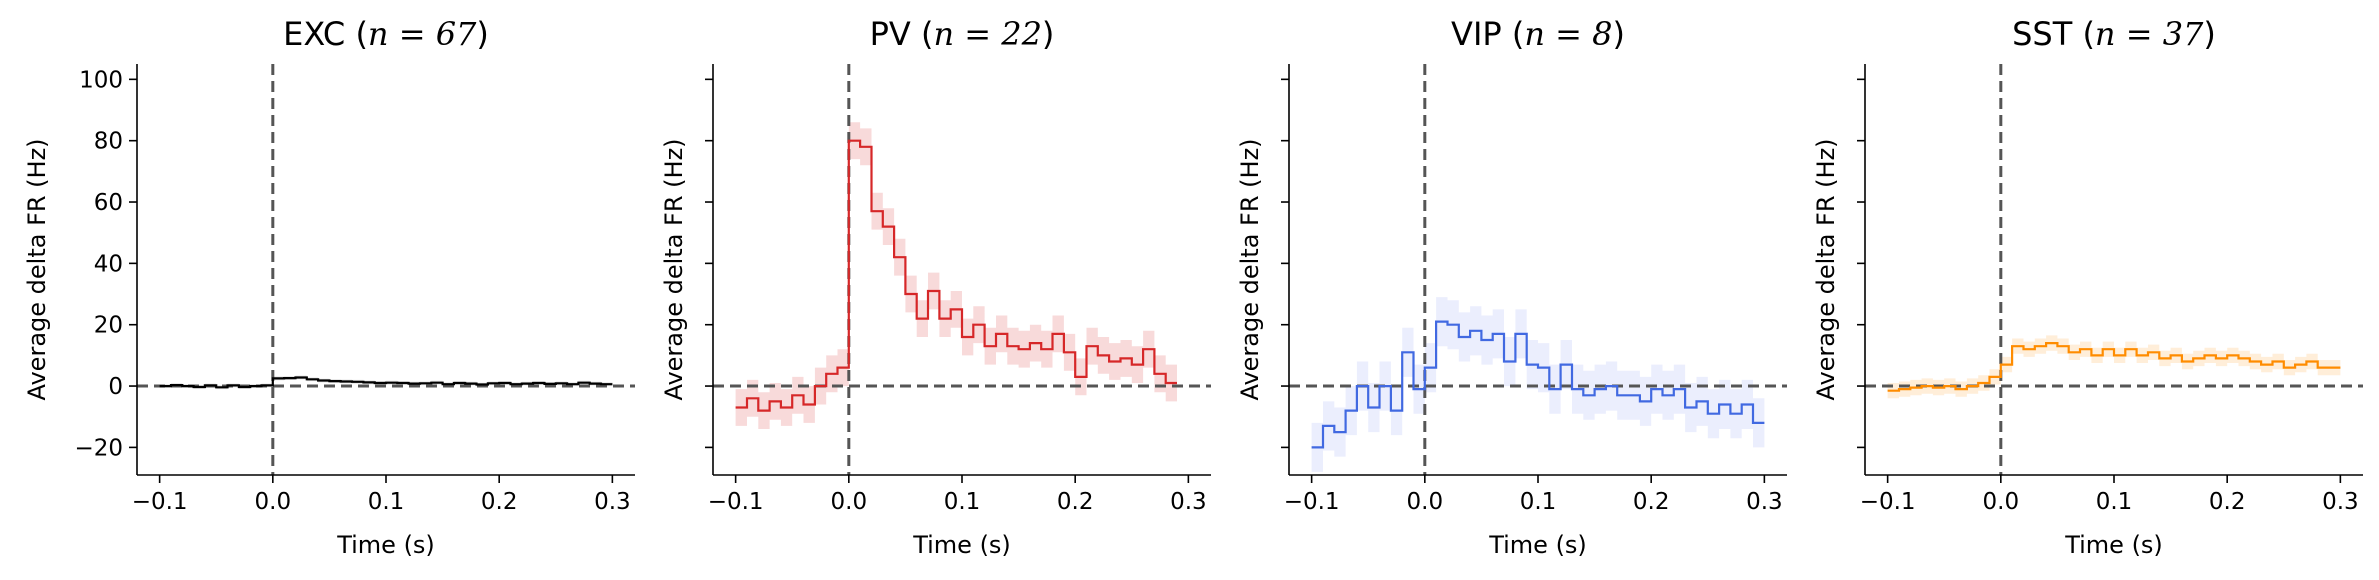 This screenshot has width=2379, height=580. What do you see at coordinates (108, 326) in the screenshot?
I see `y-tick-label: 20` at bounding box center [108, 326].